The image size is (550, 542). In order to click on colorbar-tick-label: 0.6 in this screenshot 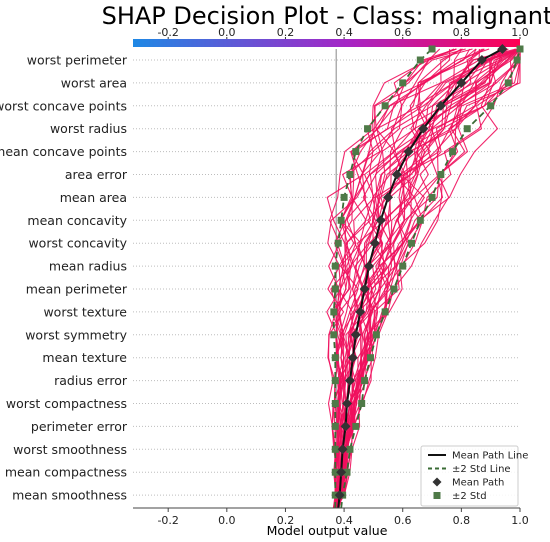, I will do `click(403, 32)`.